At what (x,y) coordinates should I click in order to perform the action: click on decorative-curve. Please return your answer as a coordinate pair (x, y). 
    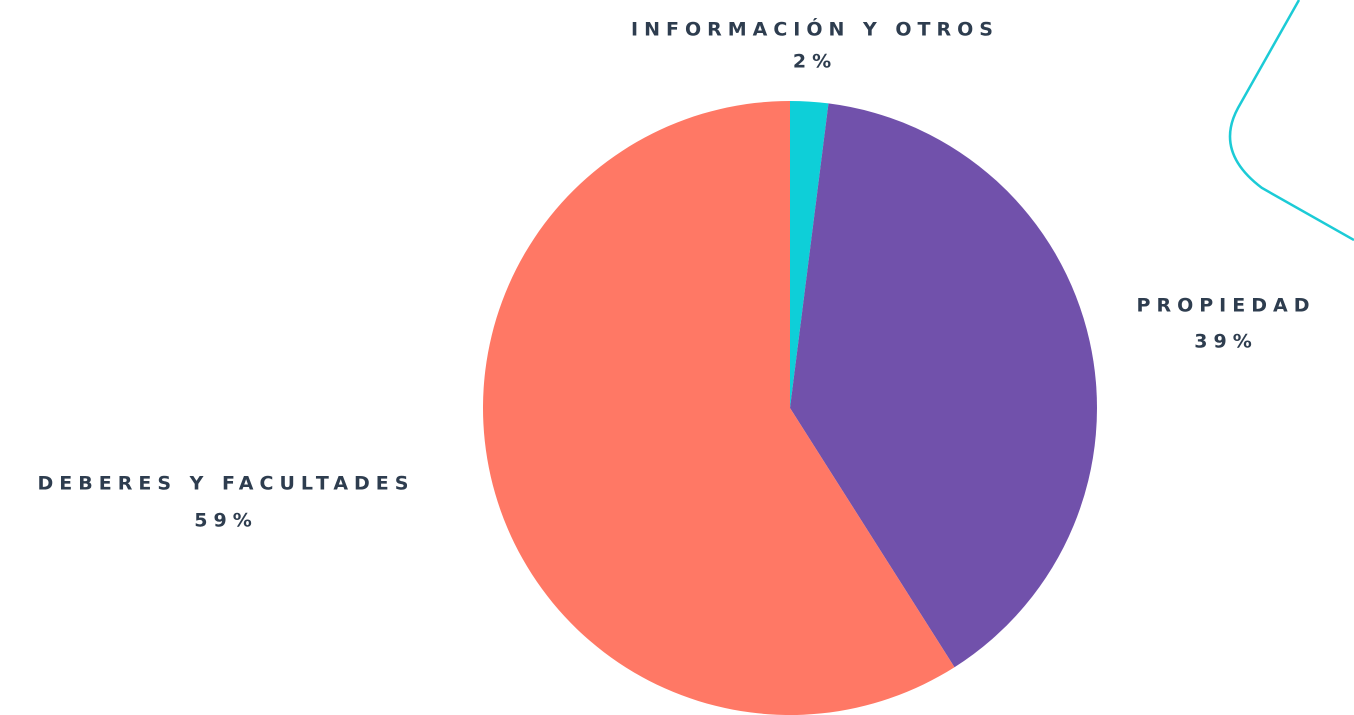
    Looking at the image, I should click on (1291, 121).